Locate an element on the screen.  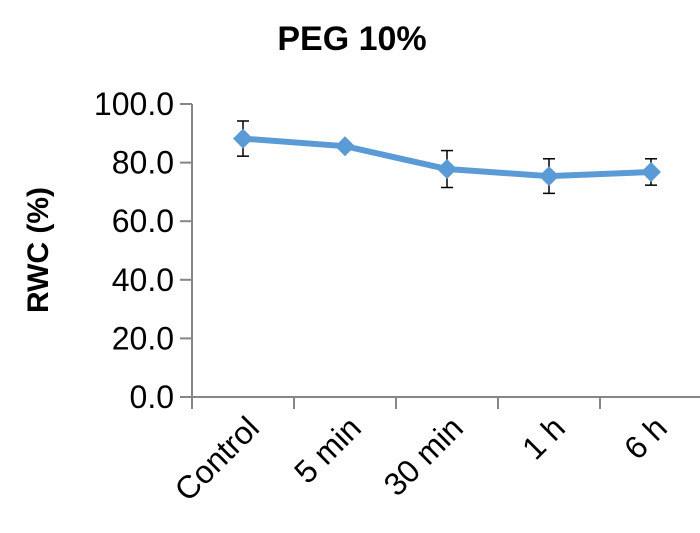
series-layer is located at coordinates (447, 157).